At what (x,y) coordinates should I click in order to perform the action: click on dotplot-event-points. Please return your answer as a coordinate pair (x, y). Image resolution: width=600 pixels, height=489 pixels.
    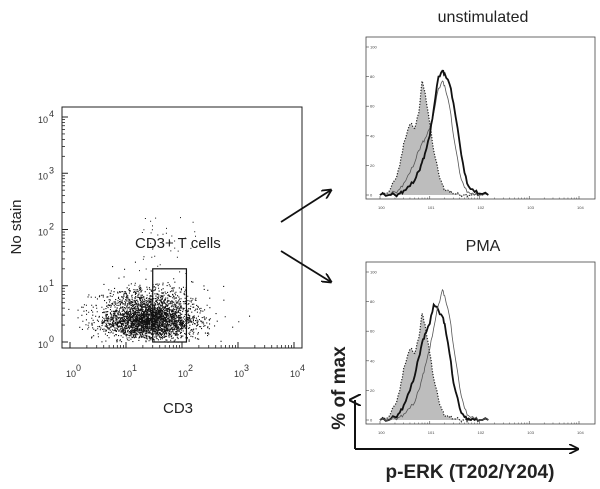
    Looking at the image, I should click on (159, 280).